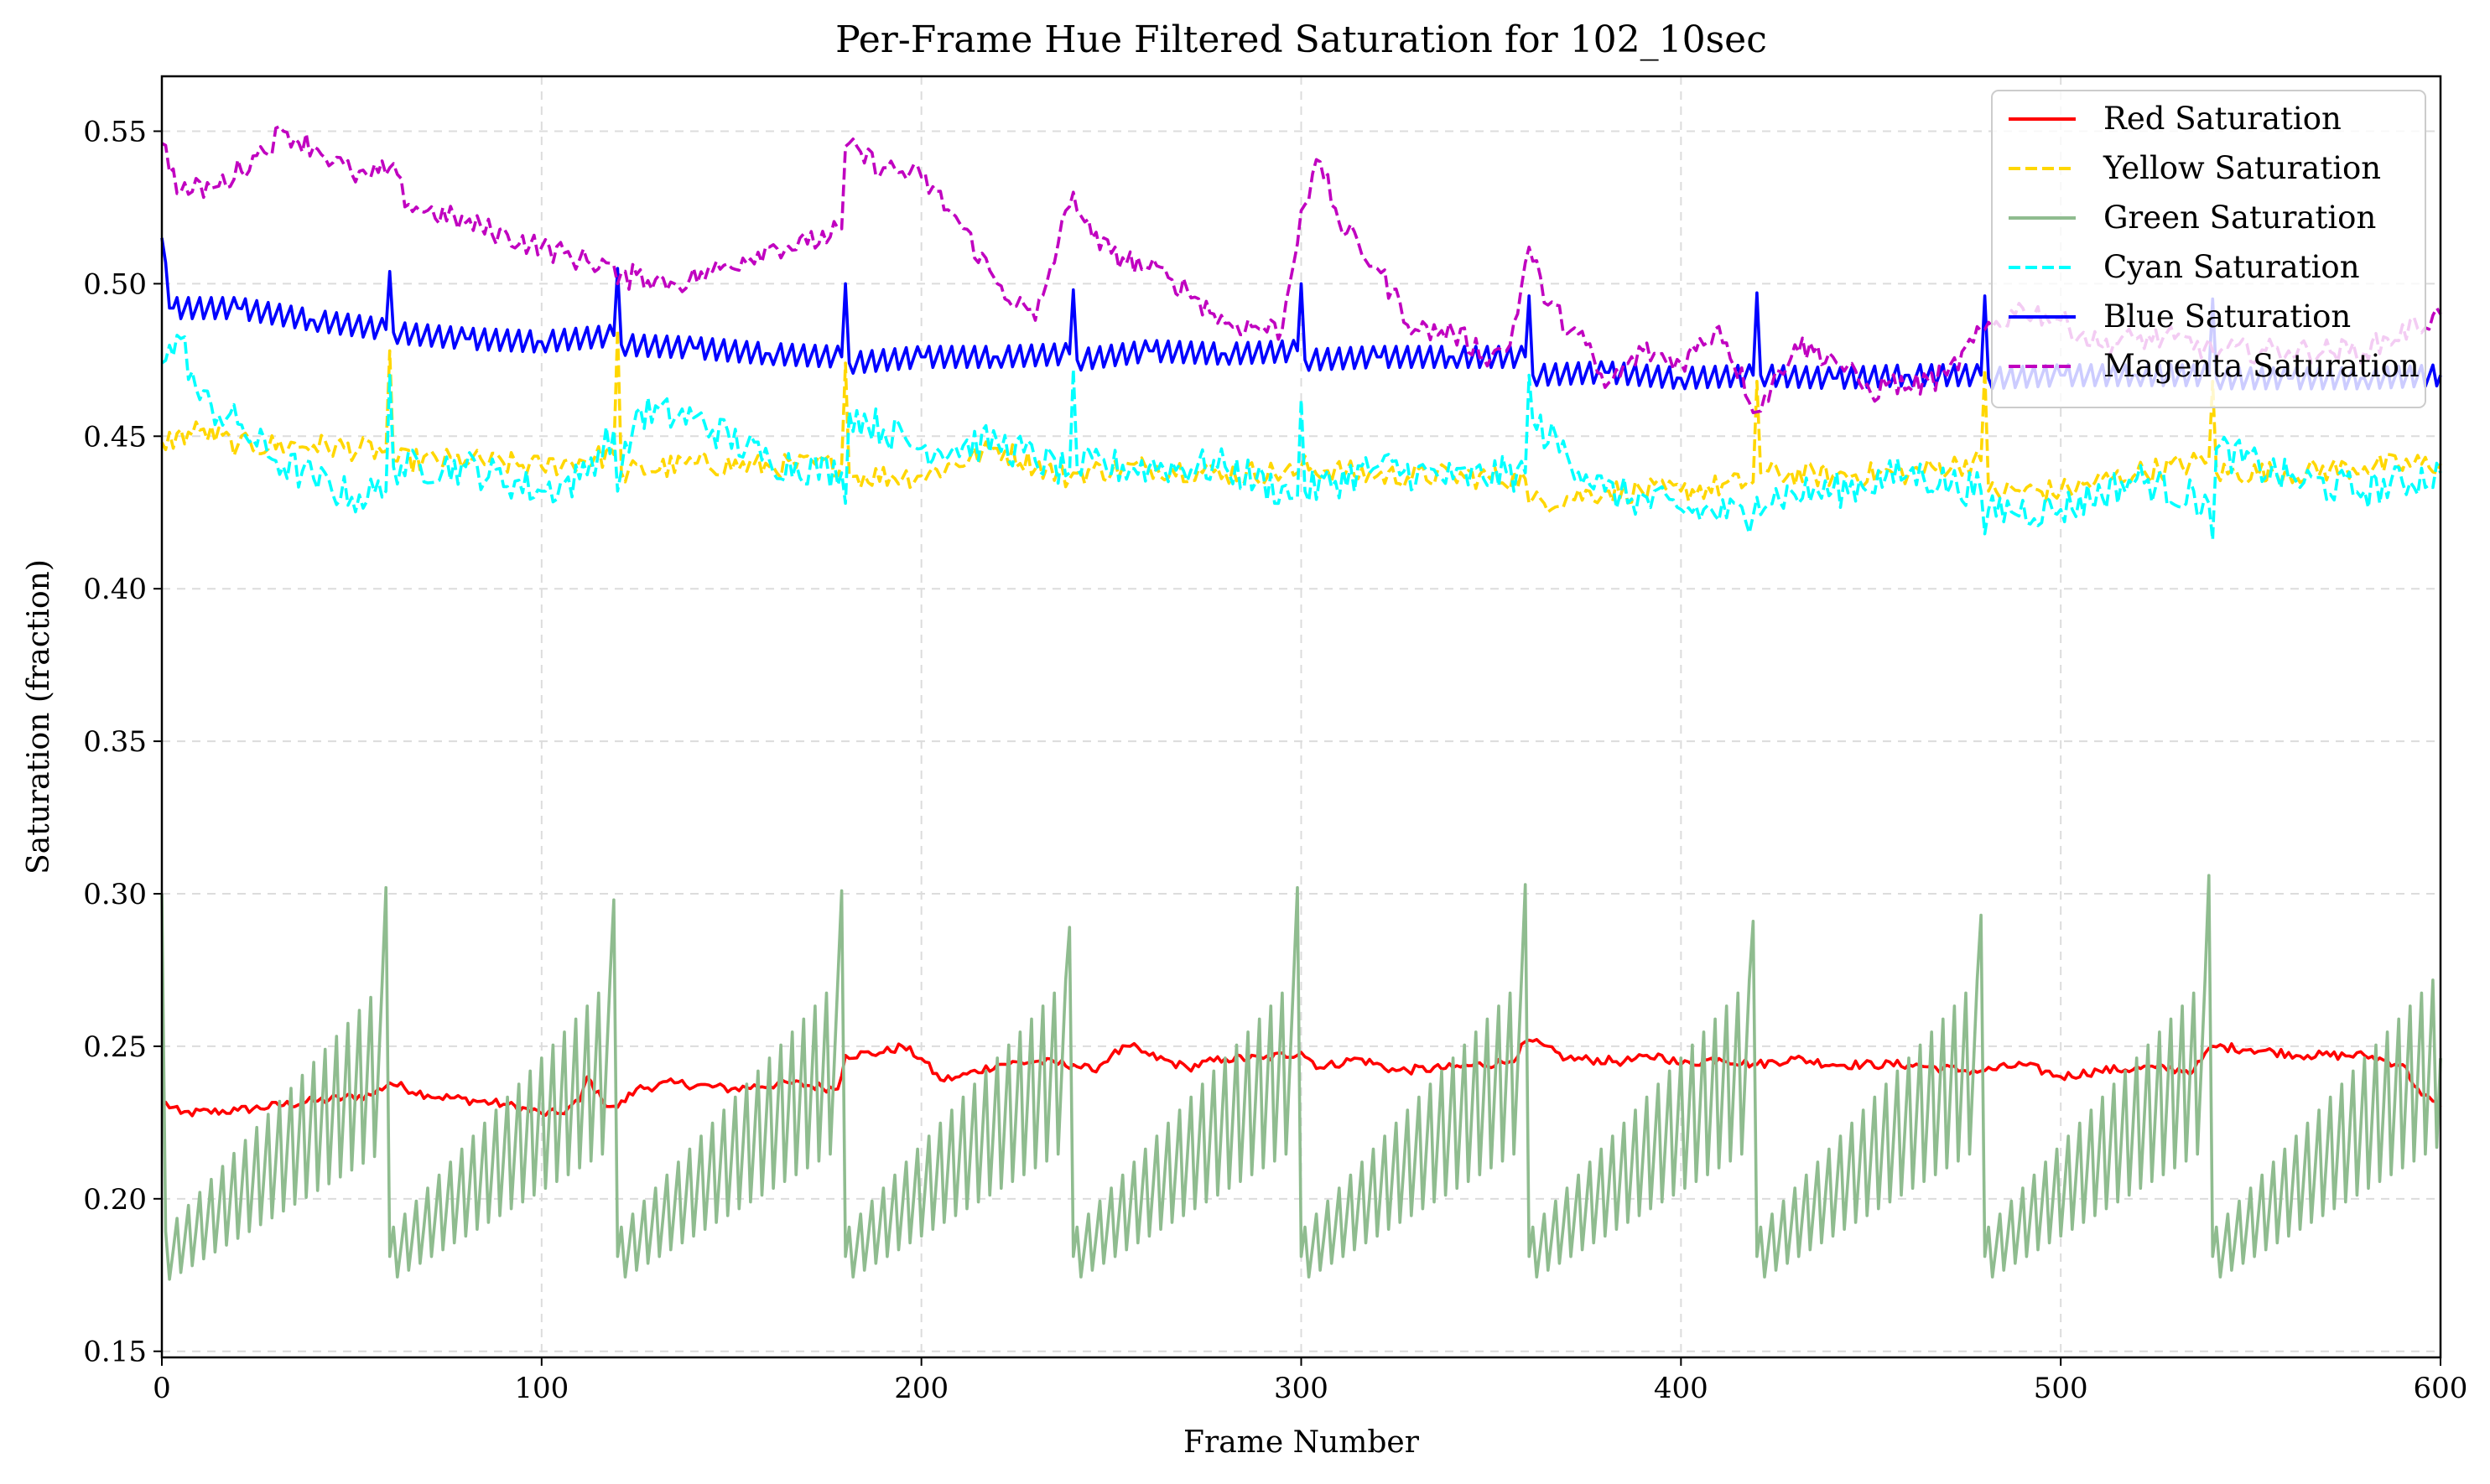  I want to click on y-tick-label: 0.20, so click(115, 1200).